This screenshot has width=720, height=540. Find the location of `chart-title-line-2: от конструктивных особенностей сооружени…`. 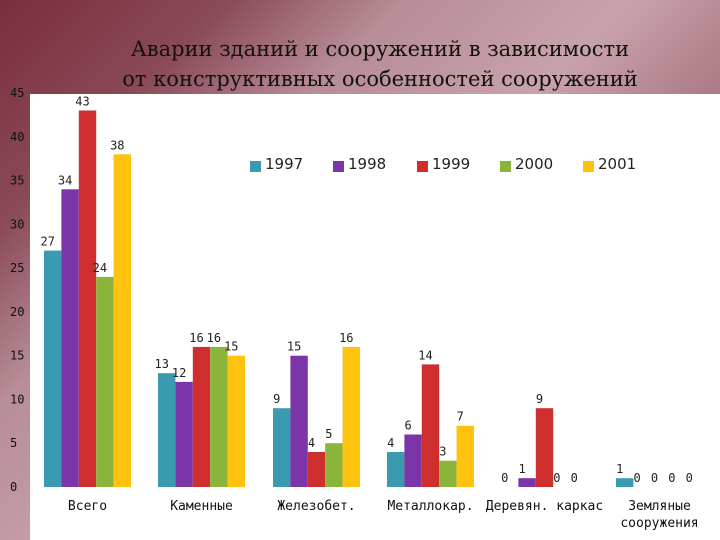

chart-title-line-2: от конструктивных особенностей сооружени… is located at coordinates (380, 79).